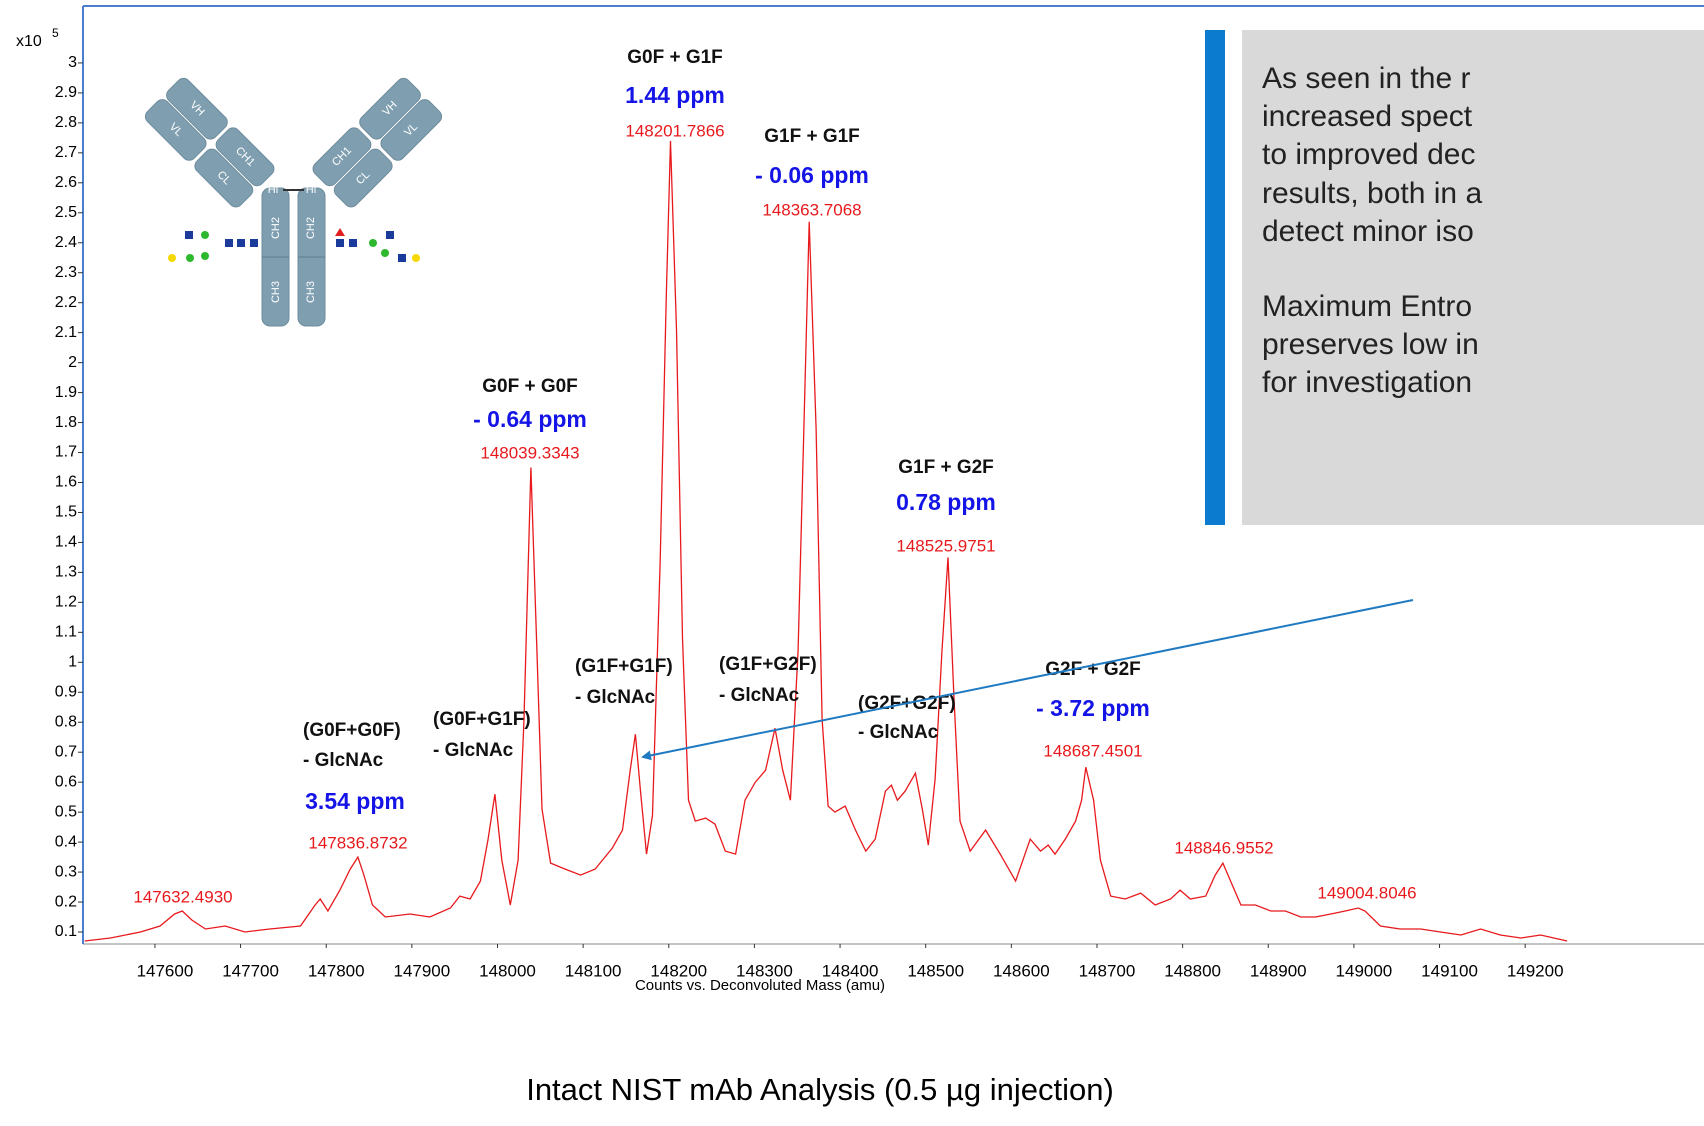 The width and height of the screenshot is (1704, 1126). I want to click on peak-mass: 148687.4501, so click(1092, 750).